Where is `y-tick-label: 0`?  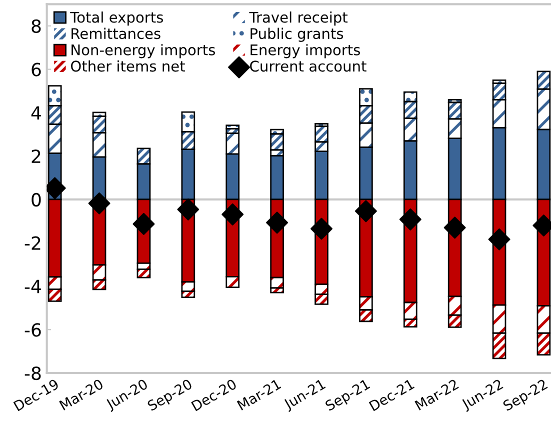 y-tick-label: 0 is located at coordinates (36, 199).